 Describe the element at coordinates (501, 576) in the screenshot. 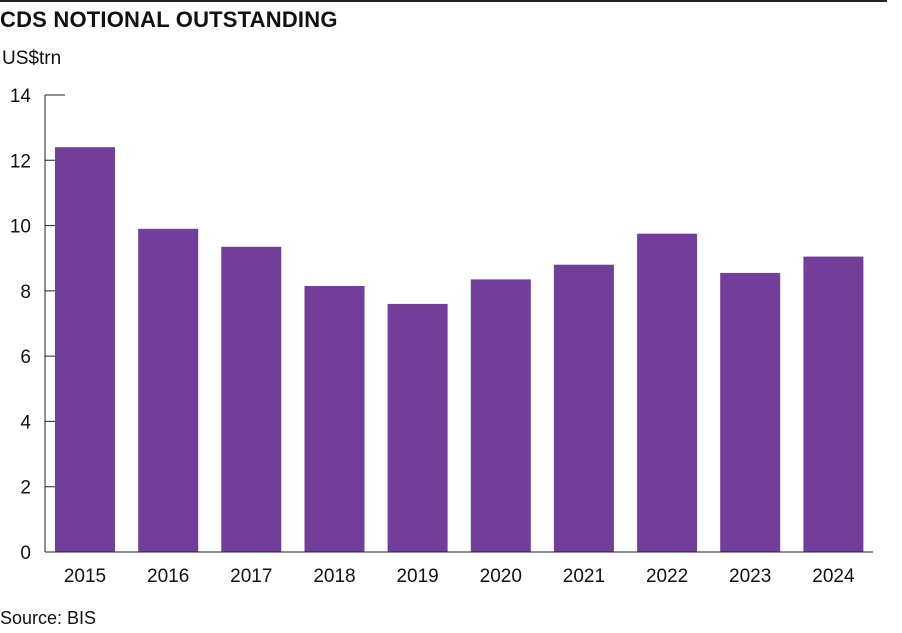

I see `x-tick-label: 2020` at that location.